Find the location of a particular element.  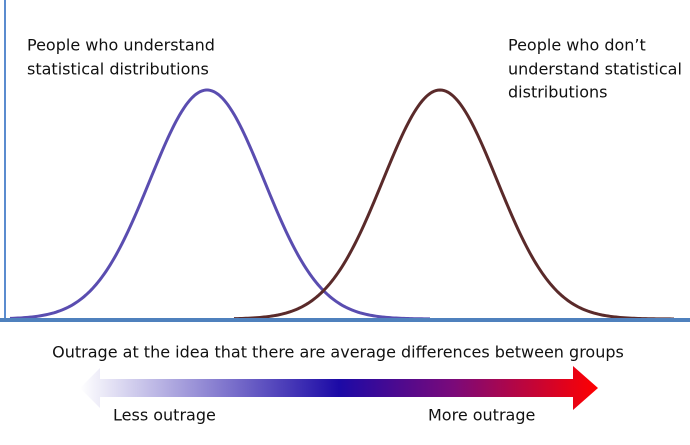

left-label: statistical distributions is located at coordinates (118, 69).